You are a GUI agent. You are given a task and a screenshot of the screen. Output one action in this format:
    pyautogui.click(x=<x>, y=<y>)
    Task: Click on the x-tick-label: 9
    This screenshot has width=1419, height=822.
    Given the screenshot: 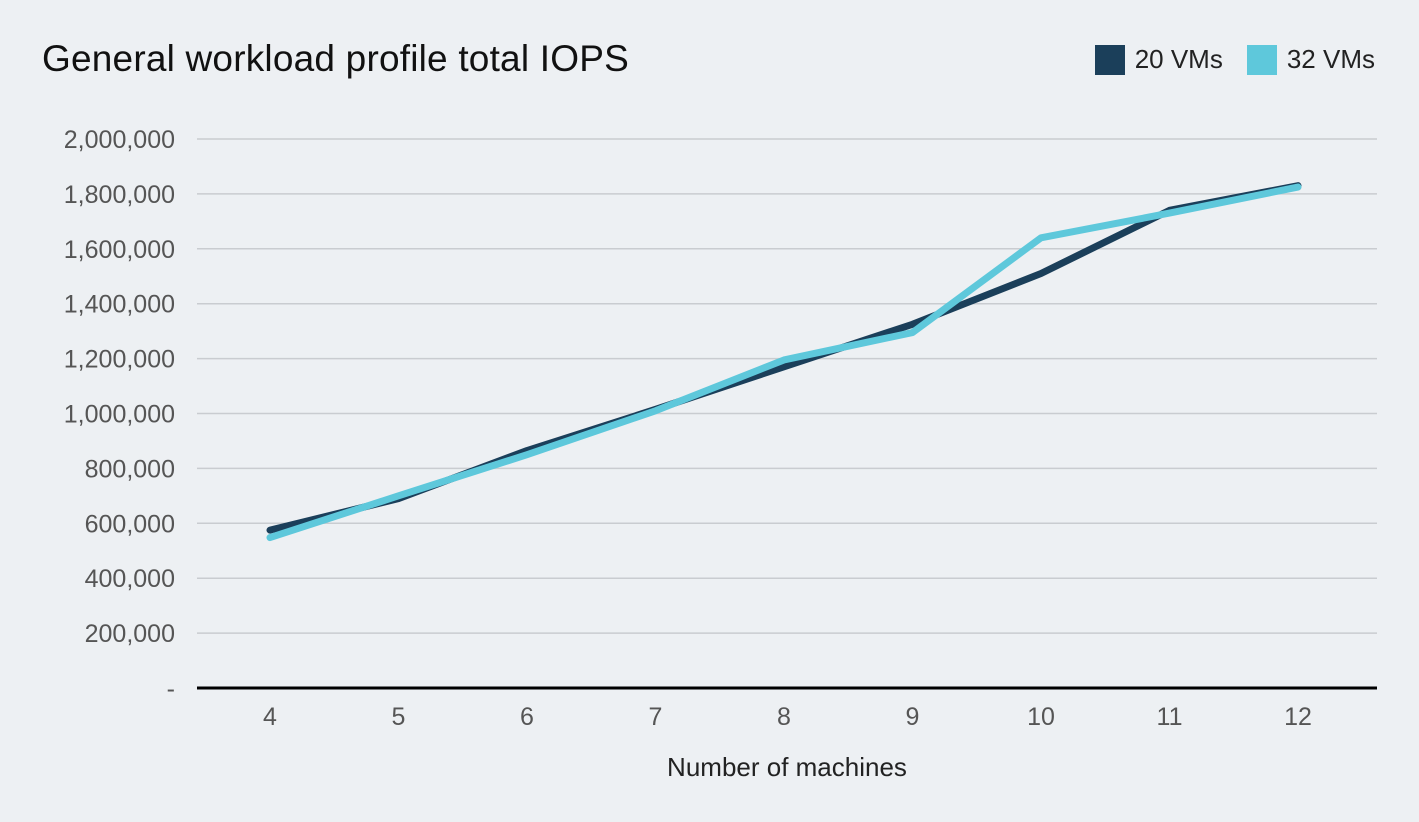 What is the action you would take?
    pyautogui.click(x=913, y=717)
    